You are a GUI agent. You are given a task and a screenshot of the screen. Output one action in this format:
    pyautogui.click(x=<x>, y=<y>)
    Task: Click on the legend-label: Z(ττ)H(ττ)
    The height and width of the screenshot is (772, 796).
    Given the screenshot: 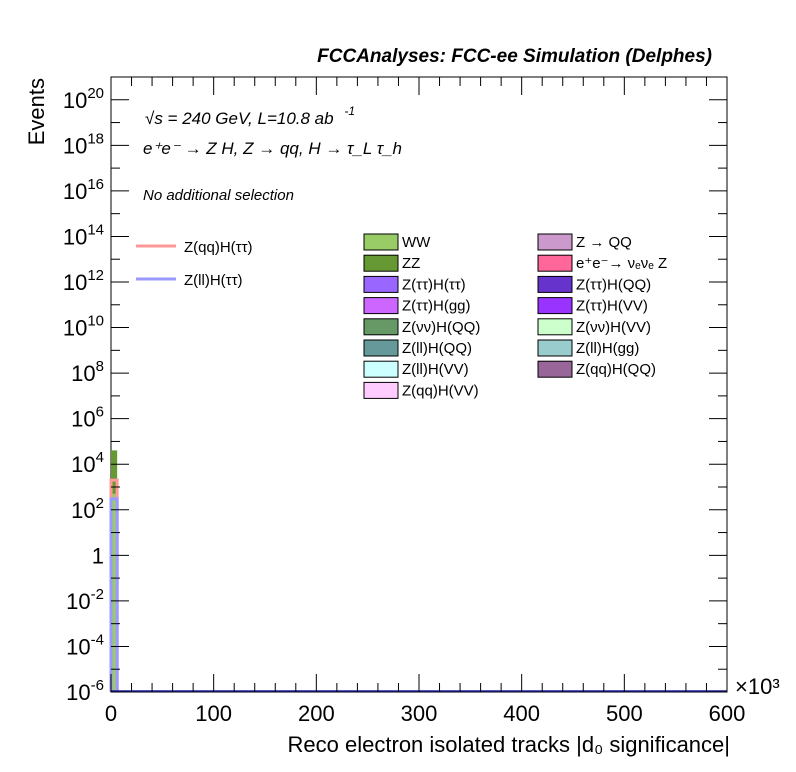 What is the action you would take?
    pyautogui.click(x=434, y=284)
    